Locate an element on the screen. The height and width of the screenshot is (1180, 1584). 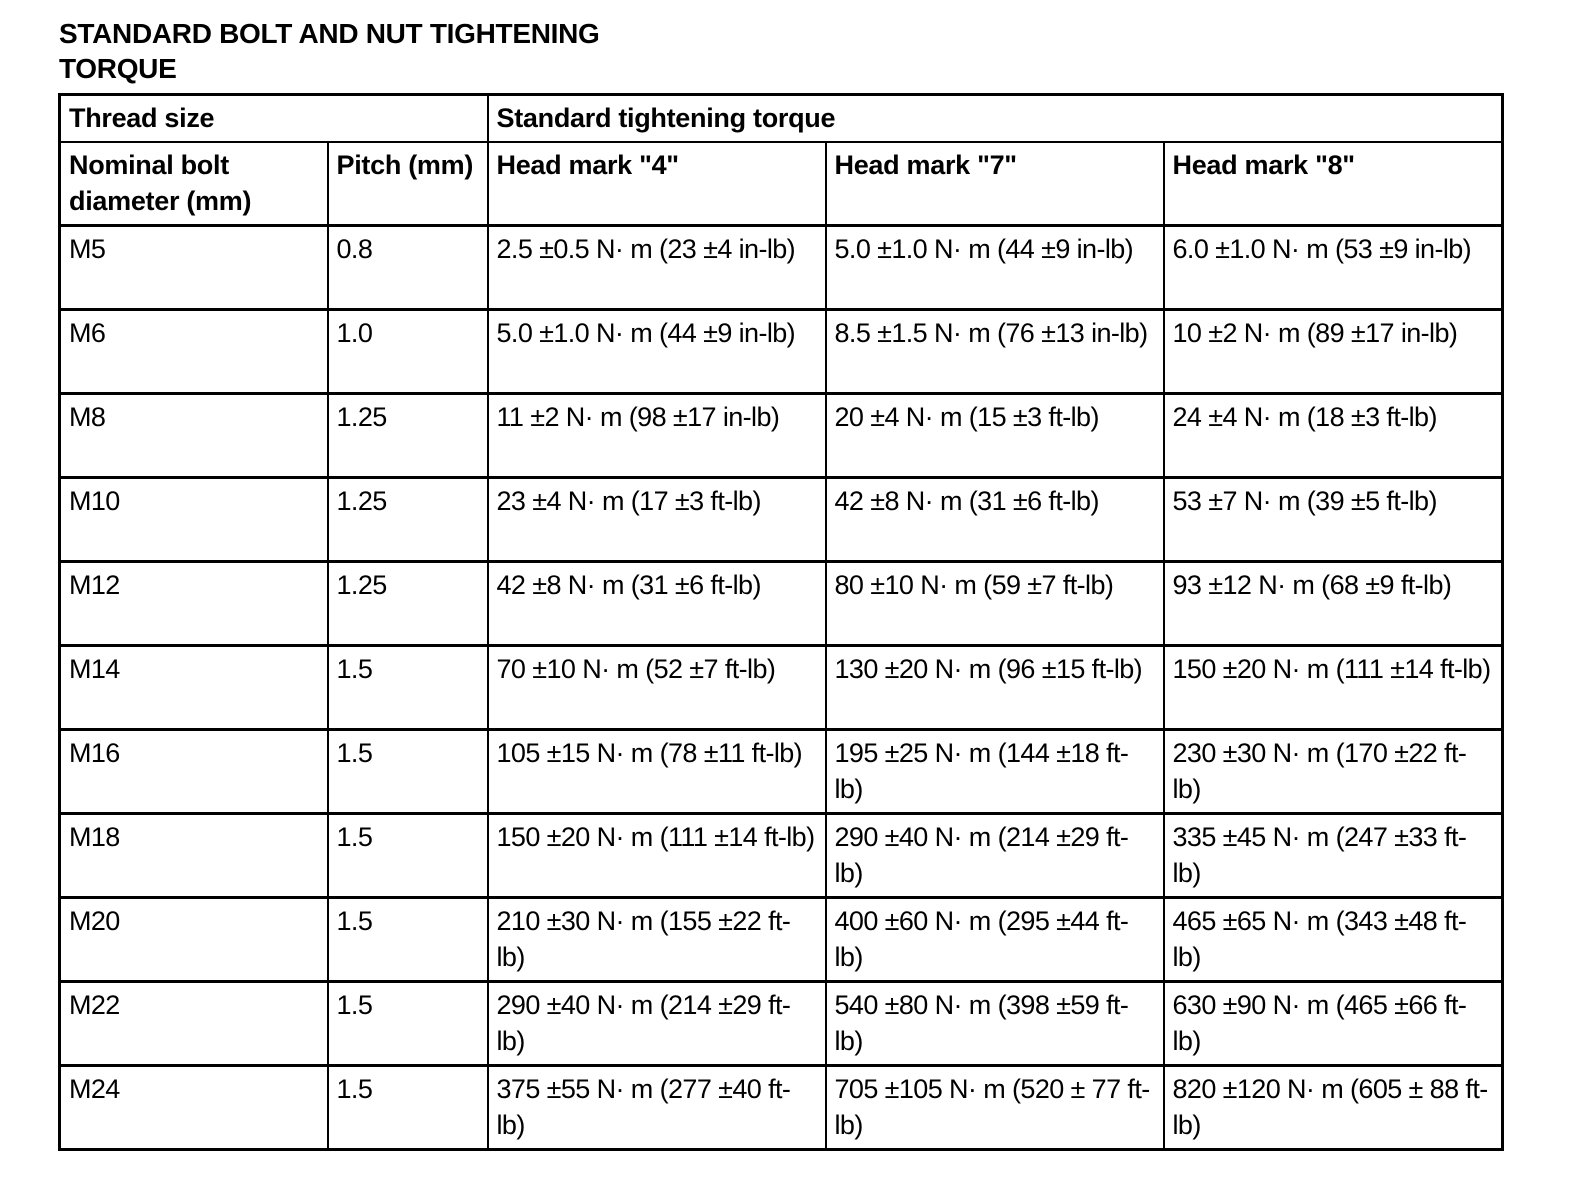
cell-diameter: M24 is located at coordinates (193, 1107).